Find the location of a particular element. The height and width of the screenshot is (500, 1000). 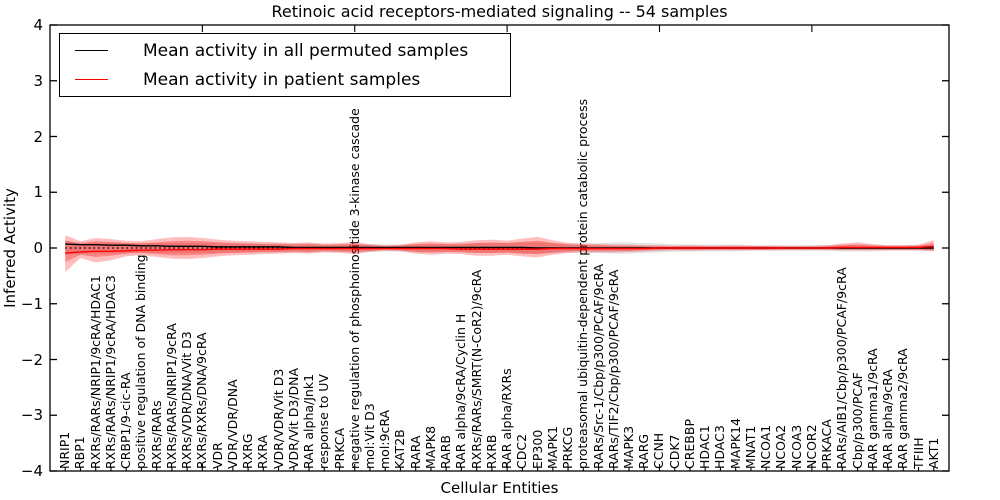

permuted-mean-line is located at coordinates (499, 246).